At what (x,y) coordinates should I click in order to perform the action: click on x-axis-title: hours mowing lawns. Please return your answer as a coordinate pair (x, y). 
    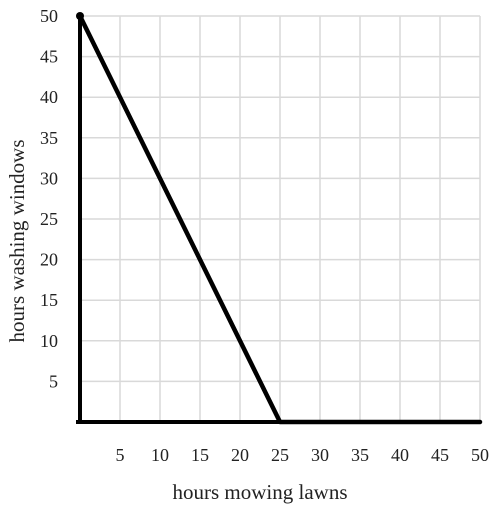
    Looking at the image, I should click on (260, 492).